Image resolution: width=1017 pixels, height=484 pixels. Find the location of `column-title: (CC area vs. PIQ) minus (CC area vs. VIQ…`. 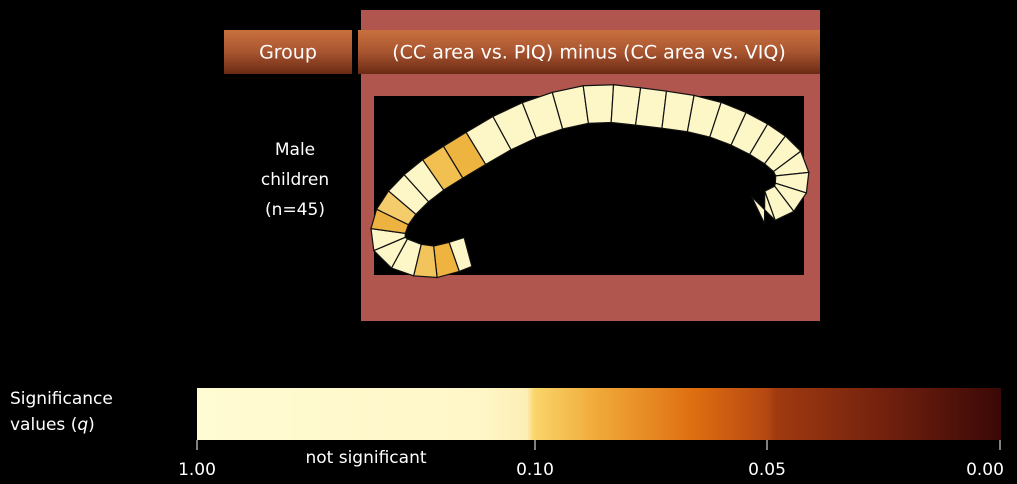

column-title: (CC area vs. PIQ) minus (CC area vs. VIQ… is located at coordinates (588, 53).